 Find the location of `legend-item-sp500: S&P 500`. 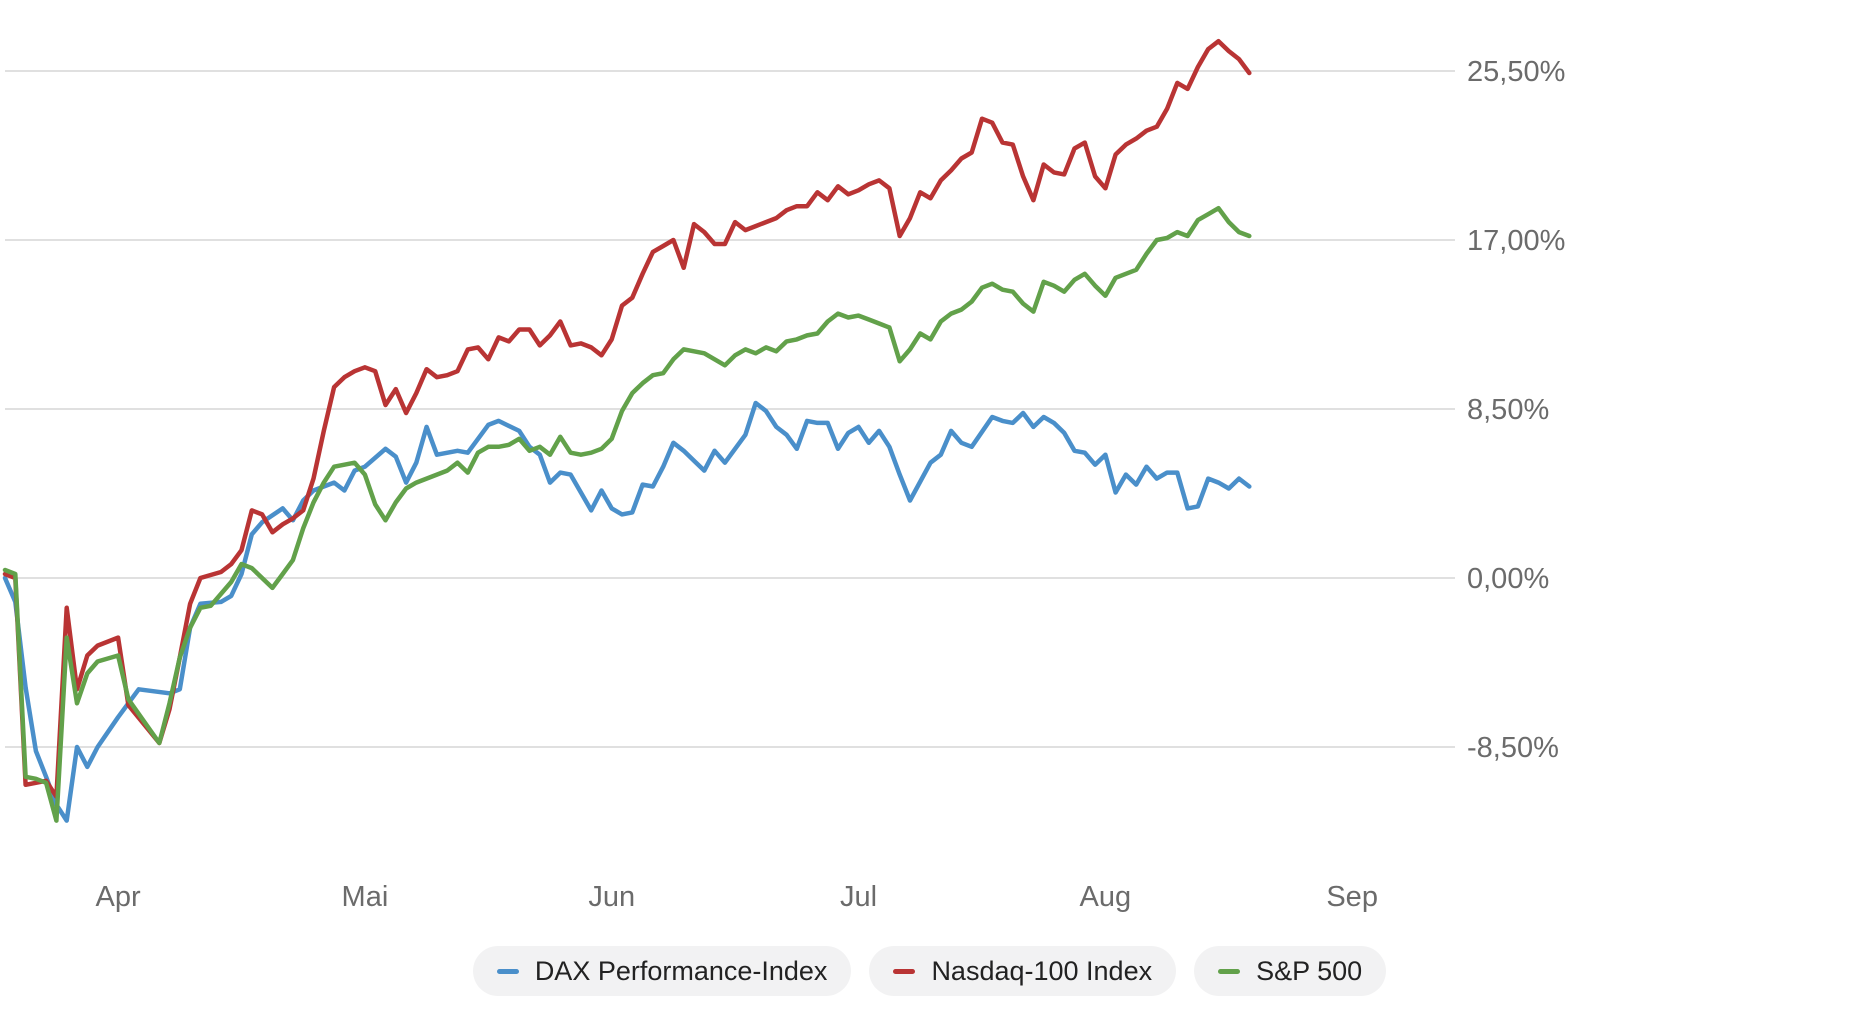

legend-item-sp500: S&P 500 is located at coordinates (1290, 971).